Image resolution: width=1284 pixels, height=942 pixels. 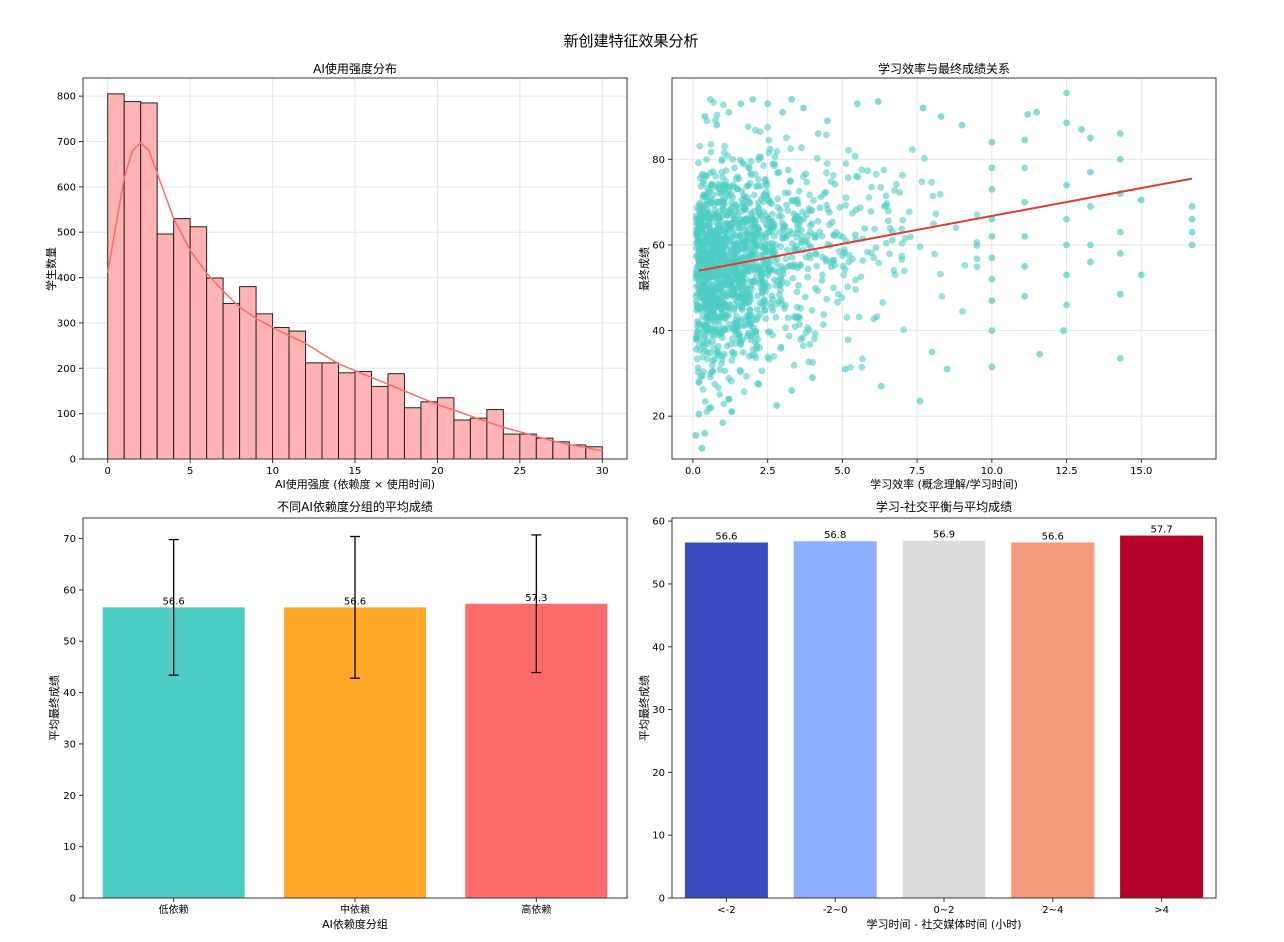 I want to click on x-tick-label: 0.0, so click(x=693, y=471).